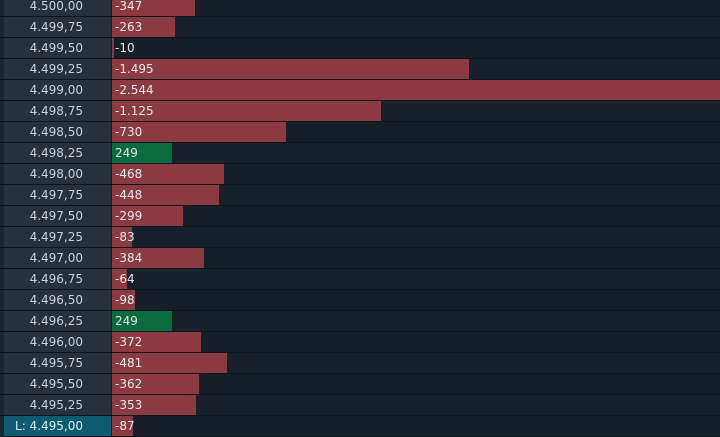  I want to click on volume-value-label: -1.125, so click(134, 111).